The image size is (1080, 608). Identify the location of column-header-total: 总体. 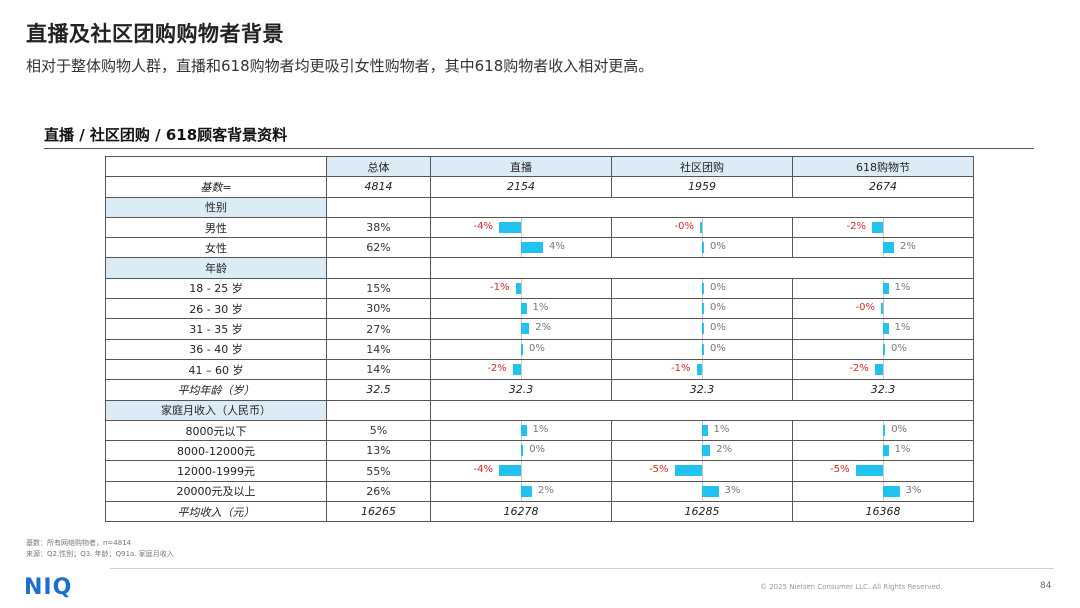
(378, 166).